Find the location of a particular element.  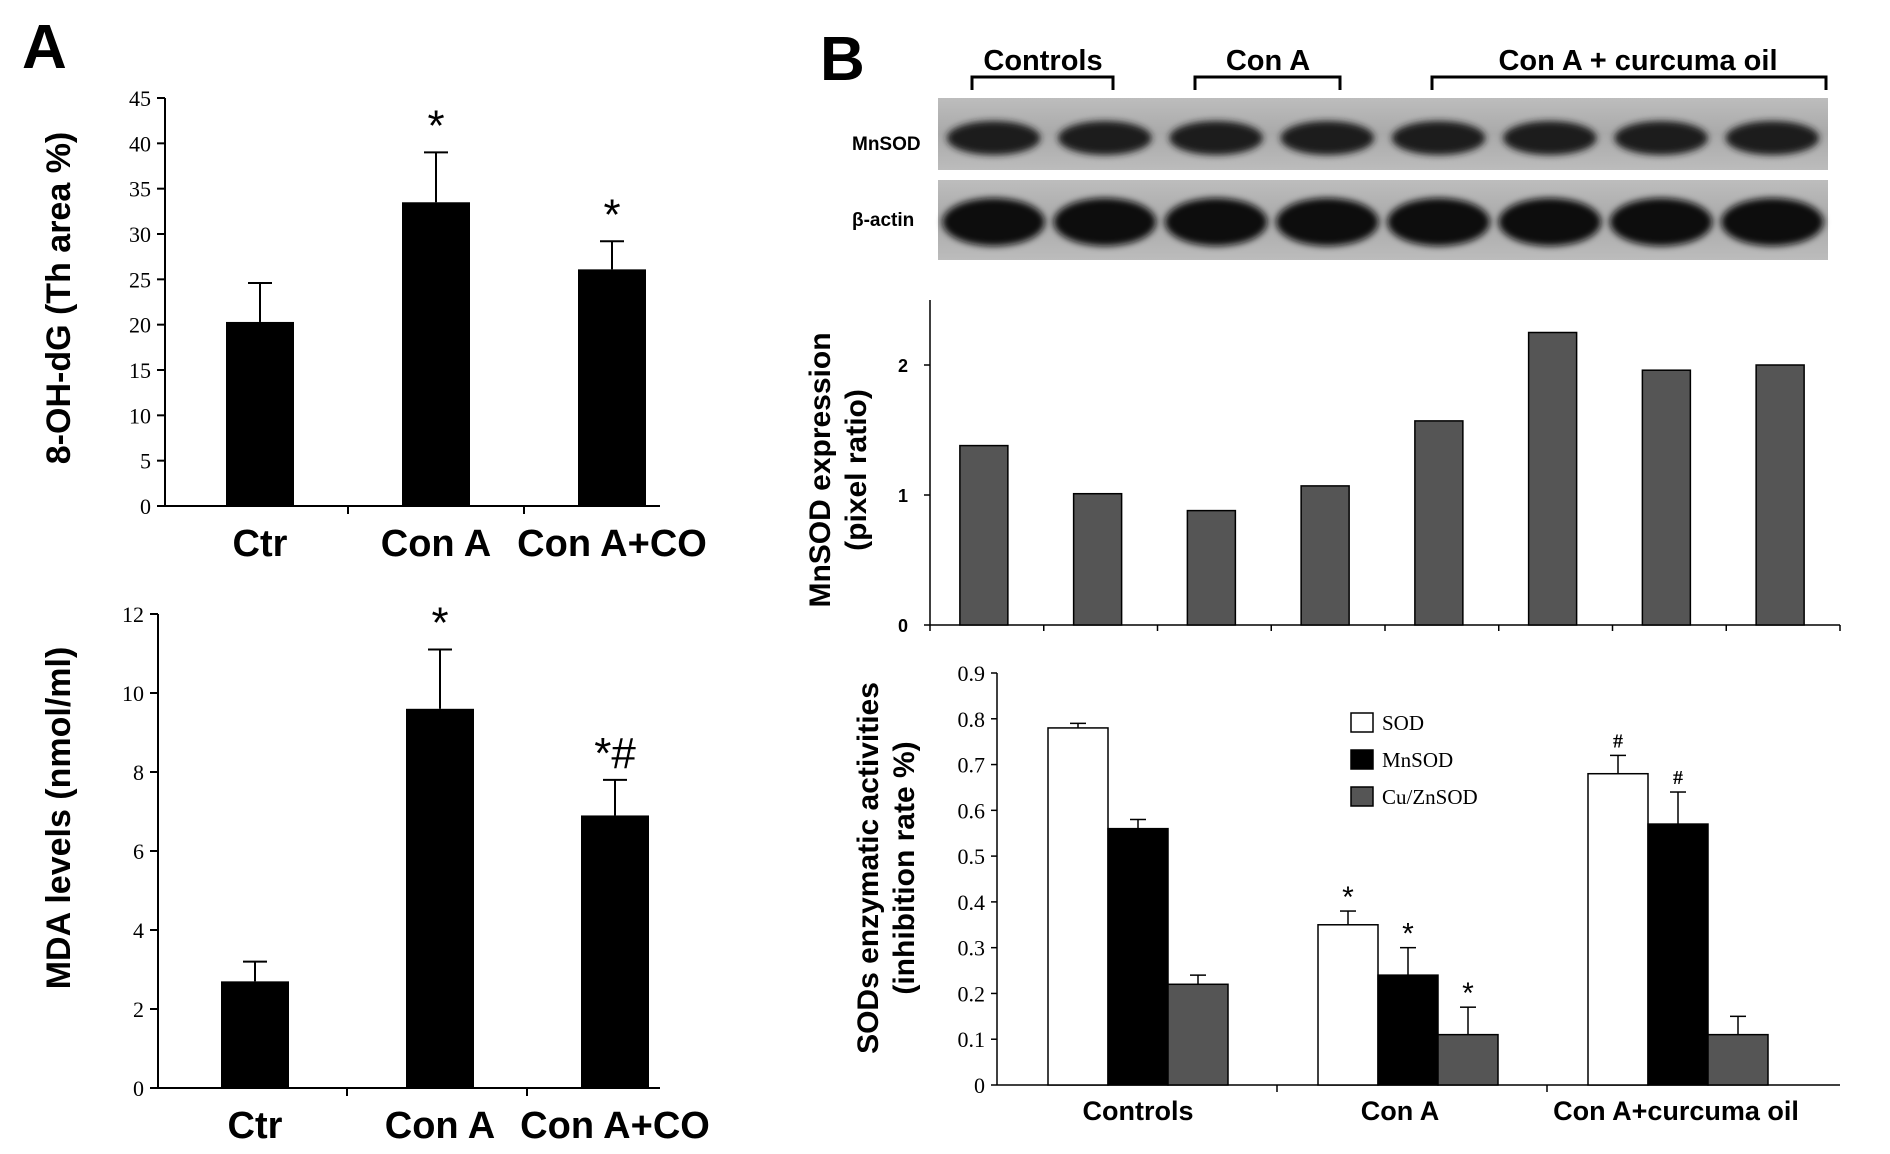

mda-category-label: Con A+CO is located at coordinates (615, 1126).